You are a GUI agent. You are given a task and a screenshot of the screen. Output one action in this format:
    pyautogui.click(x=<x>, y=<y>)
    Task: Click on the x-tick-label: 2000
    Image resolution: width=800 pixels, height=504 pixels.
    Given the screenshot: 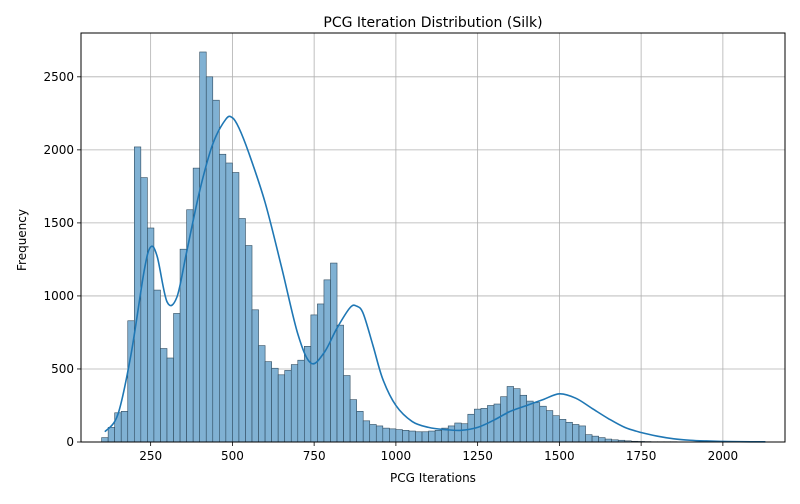 What is the action you would take?
    pyautogui.click(x=723, y=456)
    